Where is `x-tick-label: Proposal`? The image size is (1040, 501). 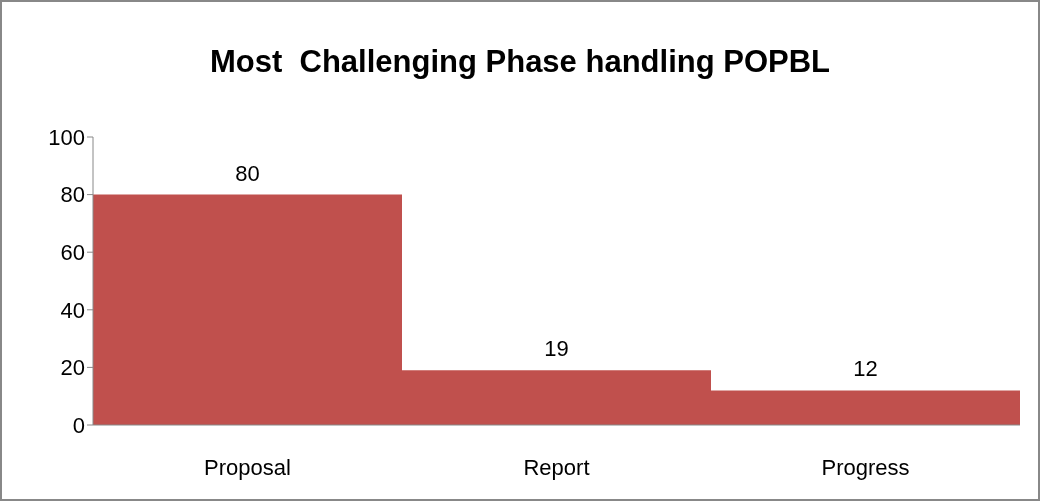
x-tick-label: Proposal is located at coordinates (247, 467).